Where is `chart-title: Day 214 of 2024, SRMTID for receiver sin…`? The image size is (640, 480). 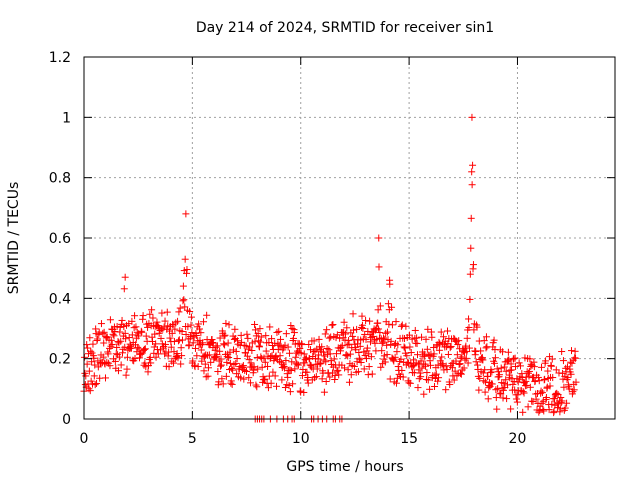 chart-title: Day 214 of 2024, SRMTID for receiver sin… is located at coordinates (345, 28).